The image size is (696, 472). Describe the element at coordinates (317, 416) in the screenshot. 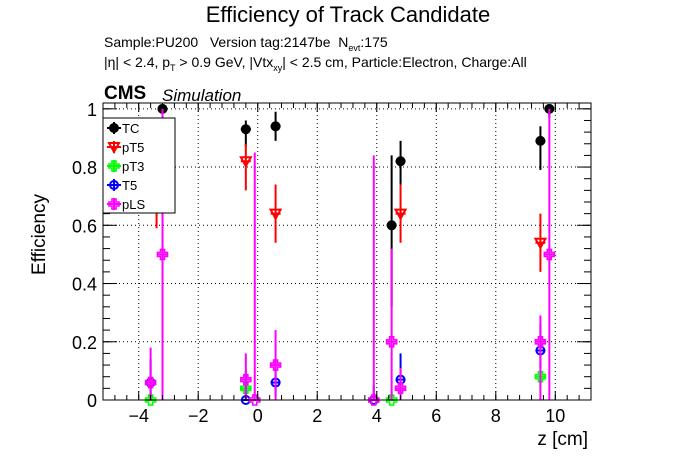

I see `x-tick-label: 2` at that location.